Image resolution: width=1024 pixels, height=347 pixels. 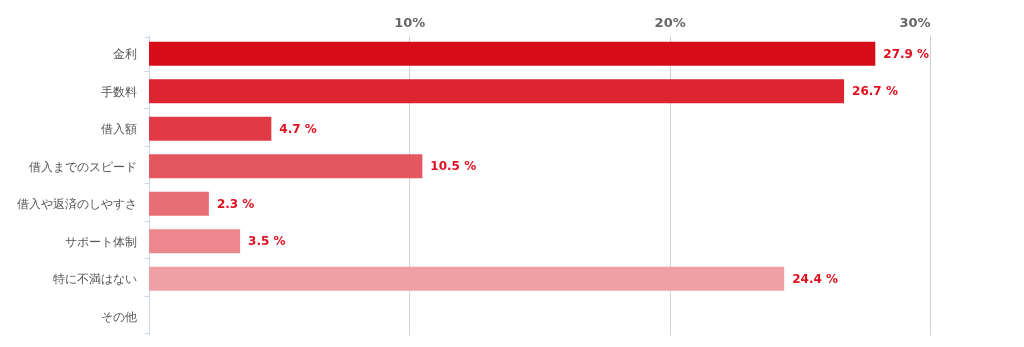 What do you see at coordinates (118, 129) in the screenshot?
I see `y-tick-label: 借入額` at bounding box center [118, 129].